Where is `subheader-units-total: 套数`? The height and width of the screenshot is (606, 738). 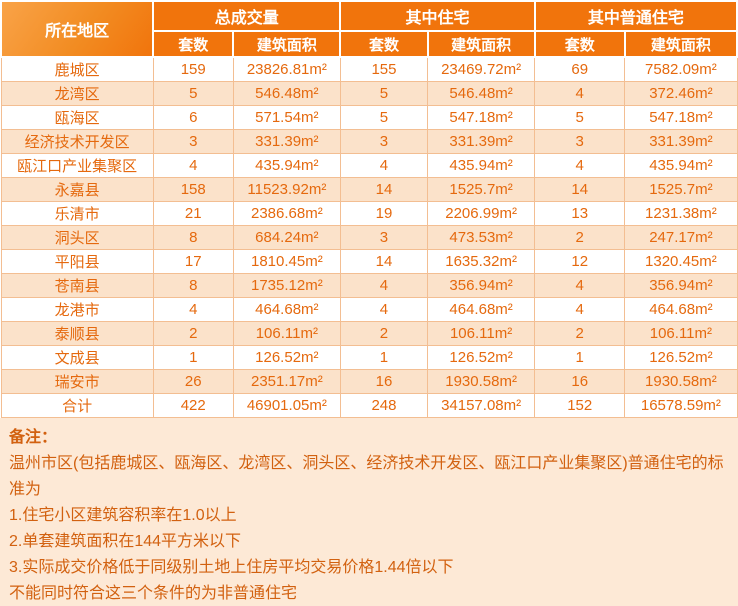 subheader-units-total: 套数 is located at coordinates (193, 44).